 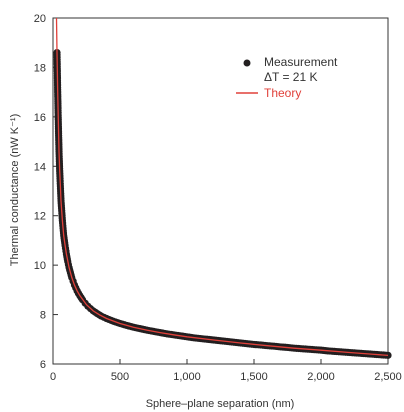 What do you see at coordinates (40, 167) in the screenshot?
I see `y-tick-label: 14` at bounding box center [40, 167].